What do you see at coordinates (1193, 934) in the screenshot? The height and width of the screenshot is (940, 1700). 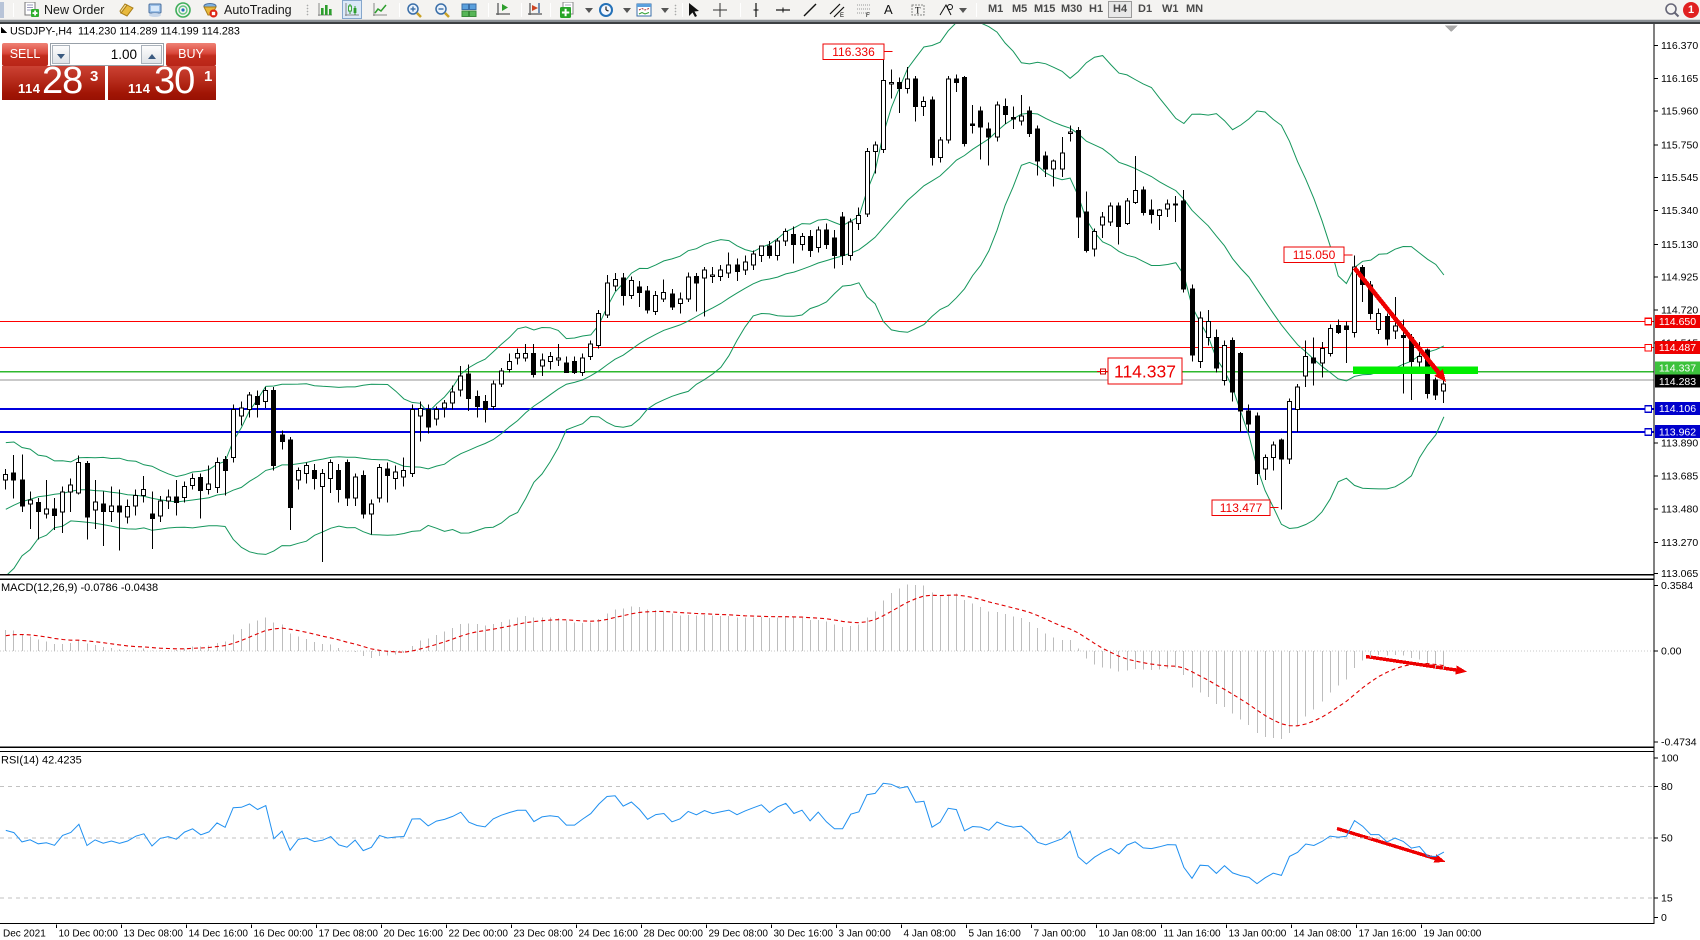 I see `svg-text: 11 Jan 16:00` at bounding box center [1193, 934].